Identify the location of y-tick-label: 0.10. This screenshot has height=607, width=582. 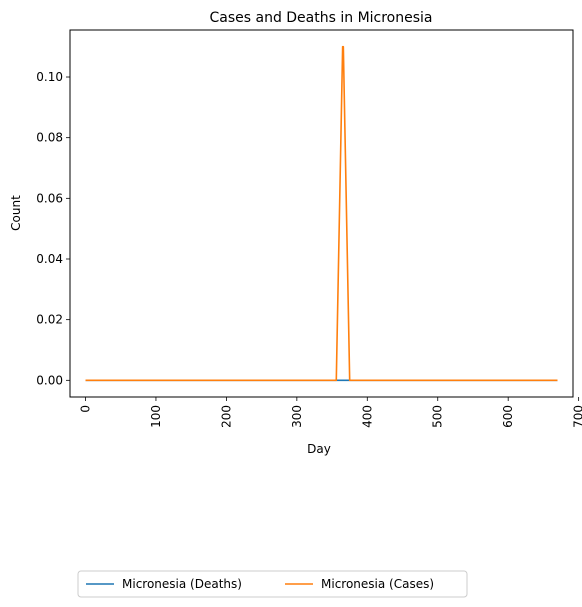
(49, 77).